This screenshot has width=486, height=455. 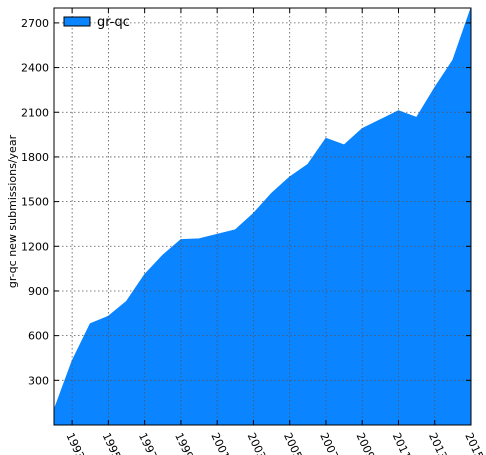 I want to click on x-tick-label: 1999, so click(x=184, y=443).